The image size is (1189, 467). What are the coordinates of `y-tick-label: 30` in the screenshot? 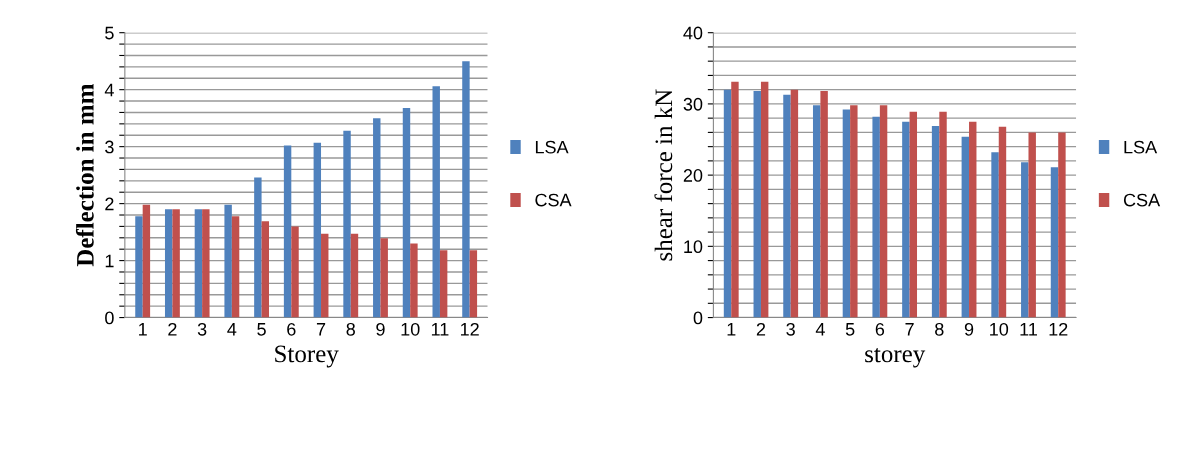 It's located at (693, 104).